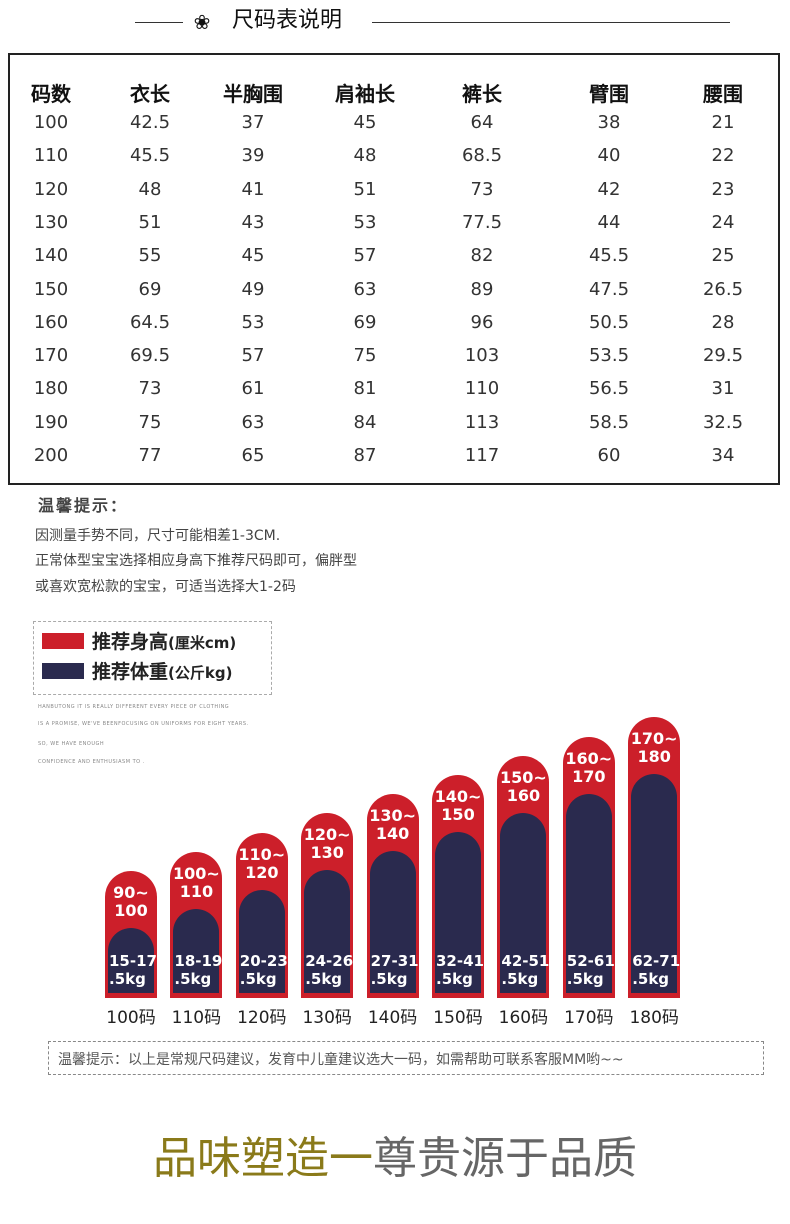 The image size is (790, 1224). Describe the element at coordinates (51, 356) in the screenshot. I see `table-cell: 170` at that location.